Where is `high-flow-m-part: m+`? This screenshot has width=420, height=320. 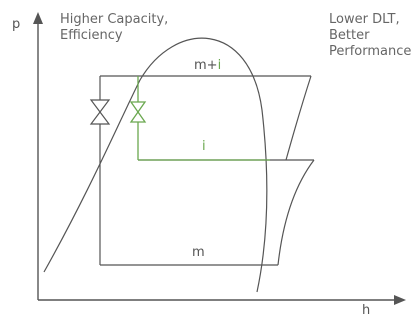
high-flow-m-part: m+ is located at coordinates (206, 65).